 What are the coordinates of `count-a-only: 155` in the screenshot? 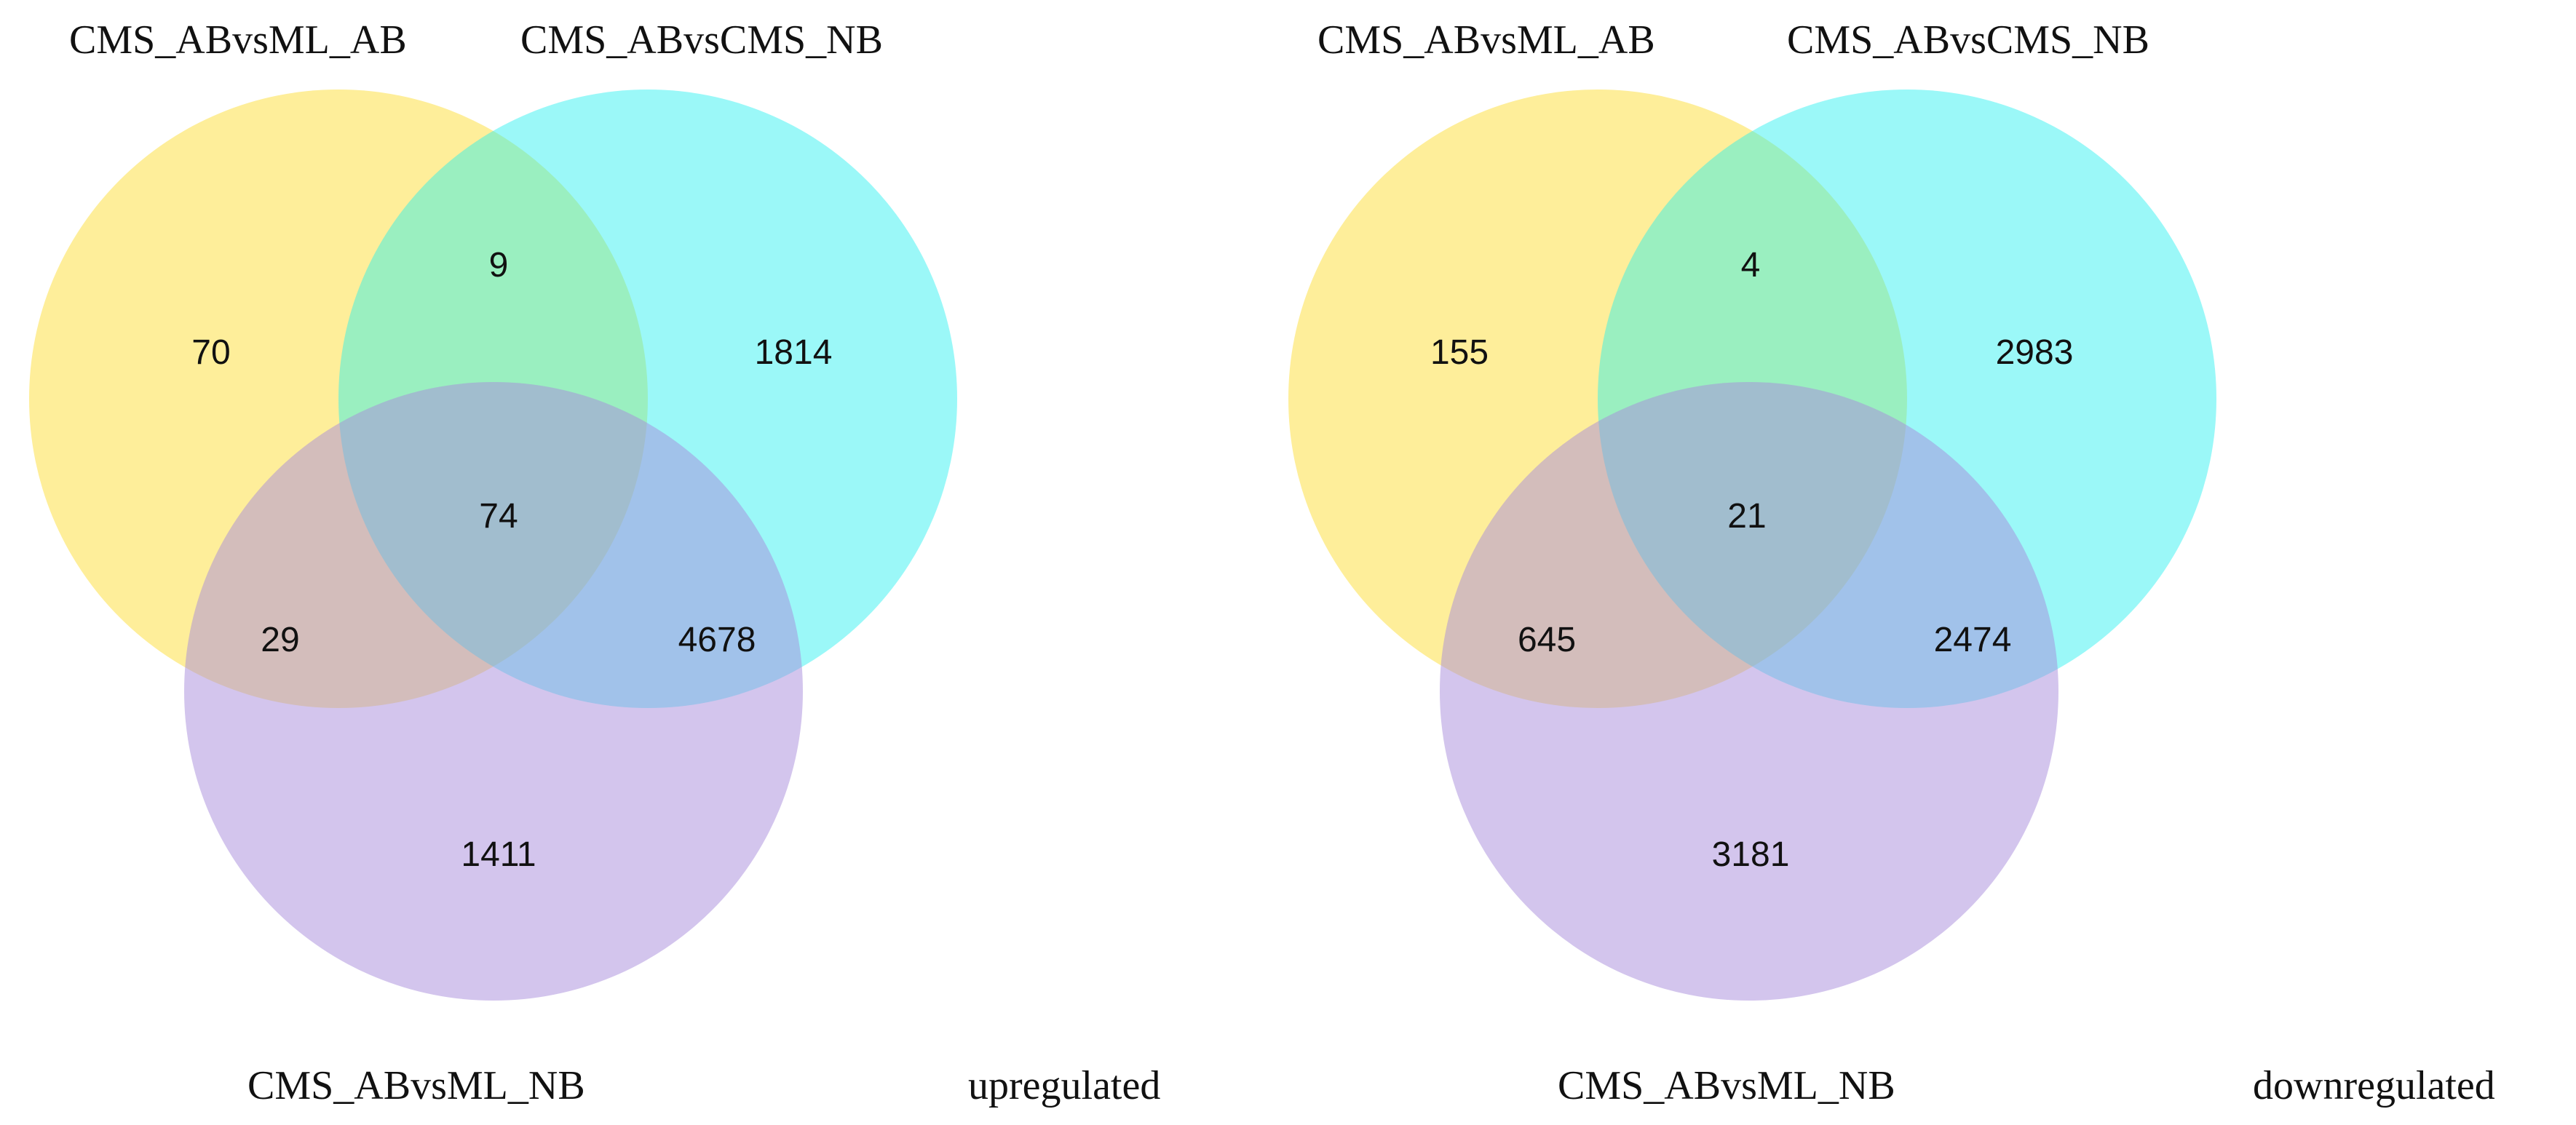 It's located at (1459, 353).